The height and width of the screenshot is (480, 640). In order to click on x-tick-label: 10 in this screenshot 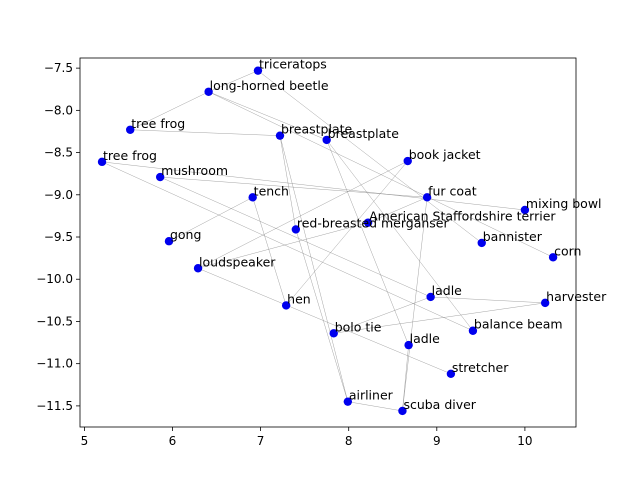, I will do `click(524, 441)`.